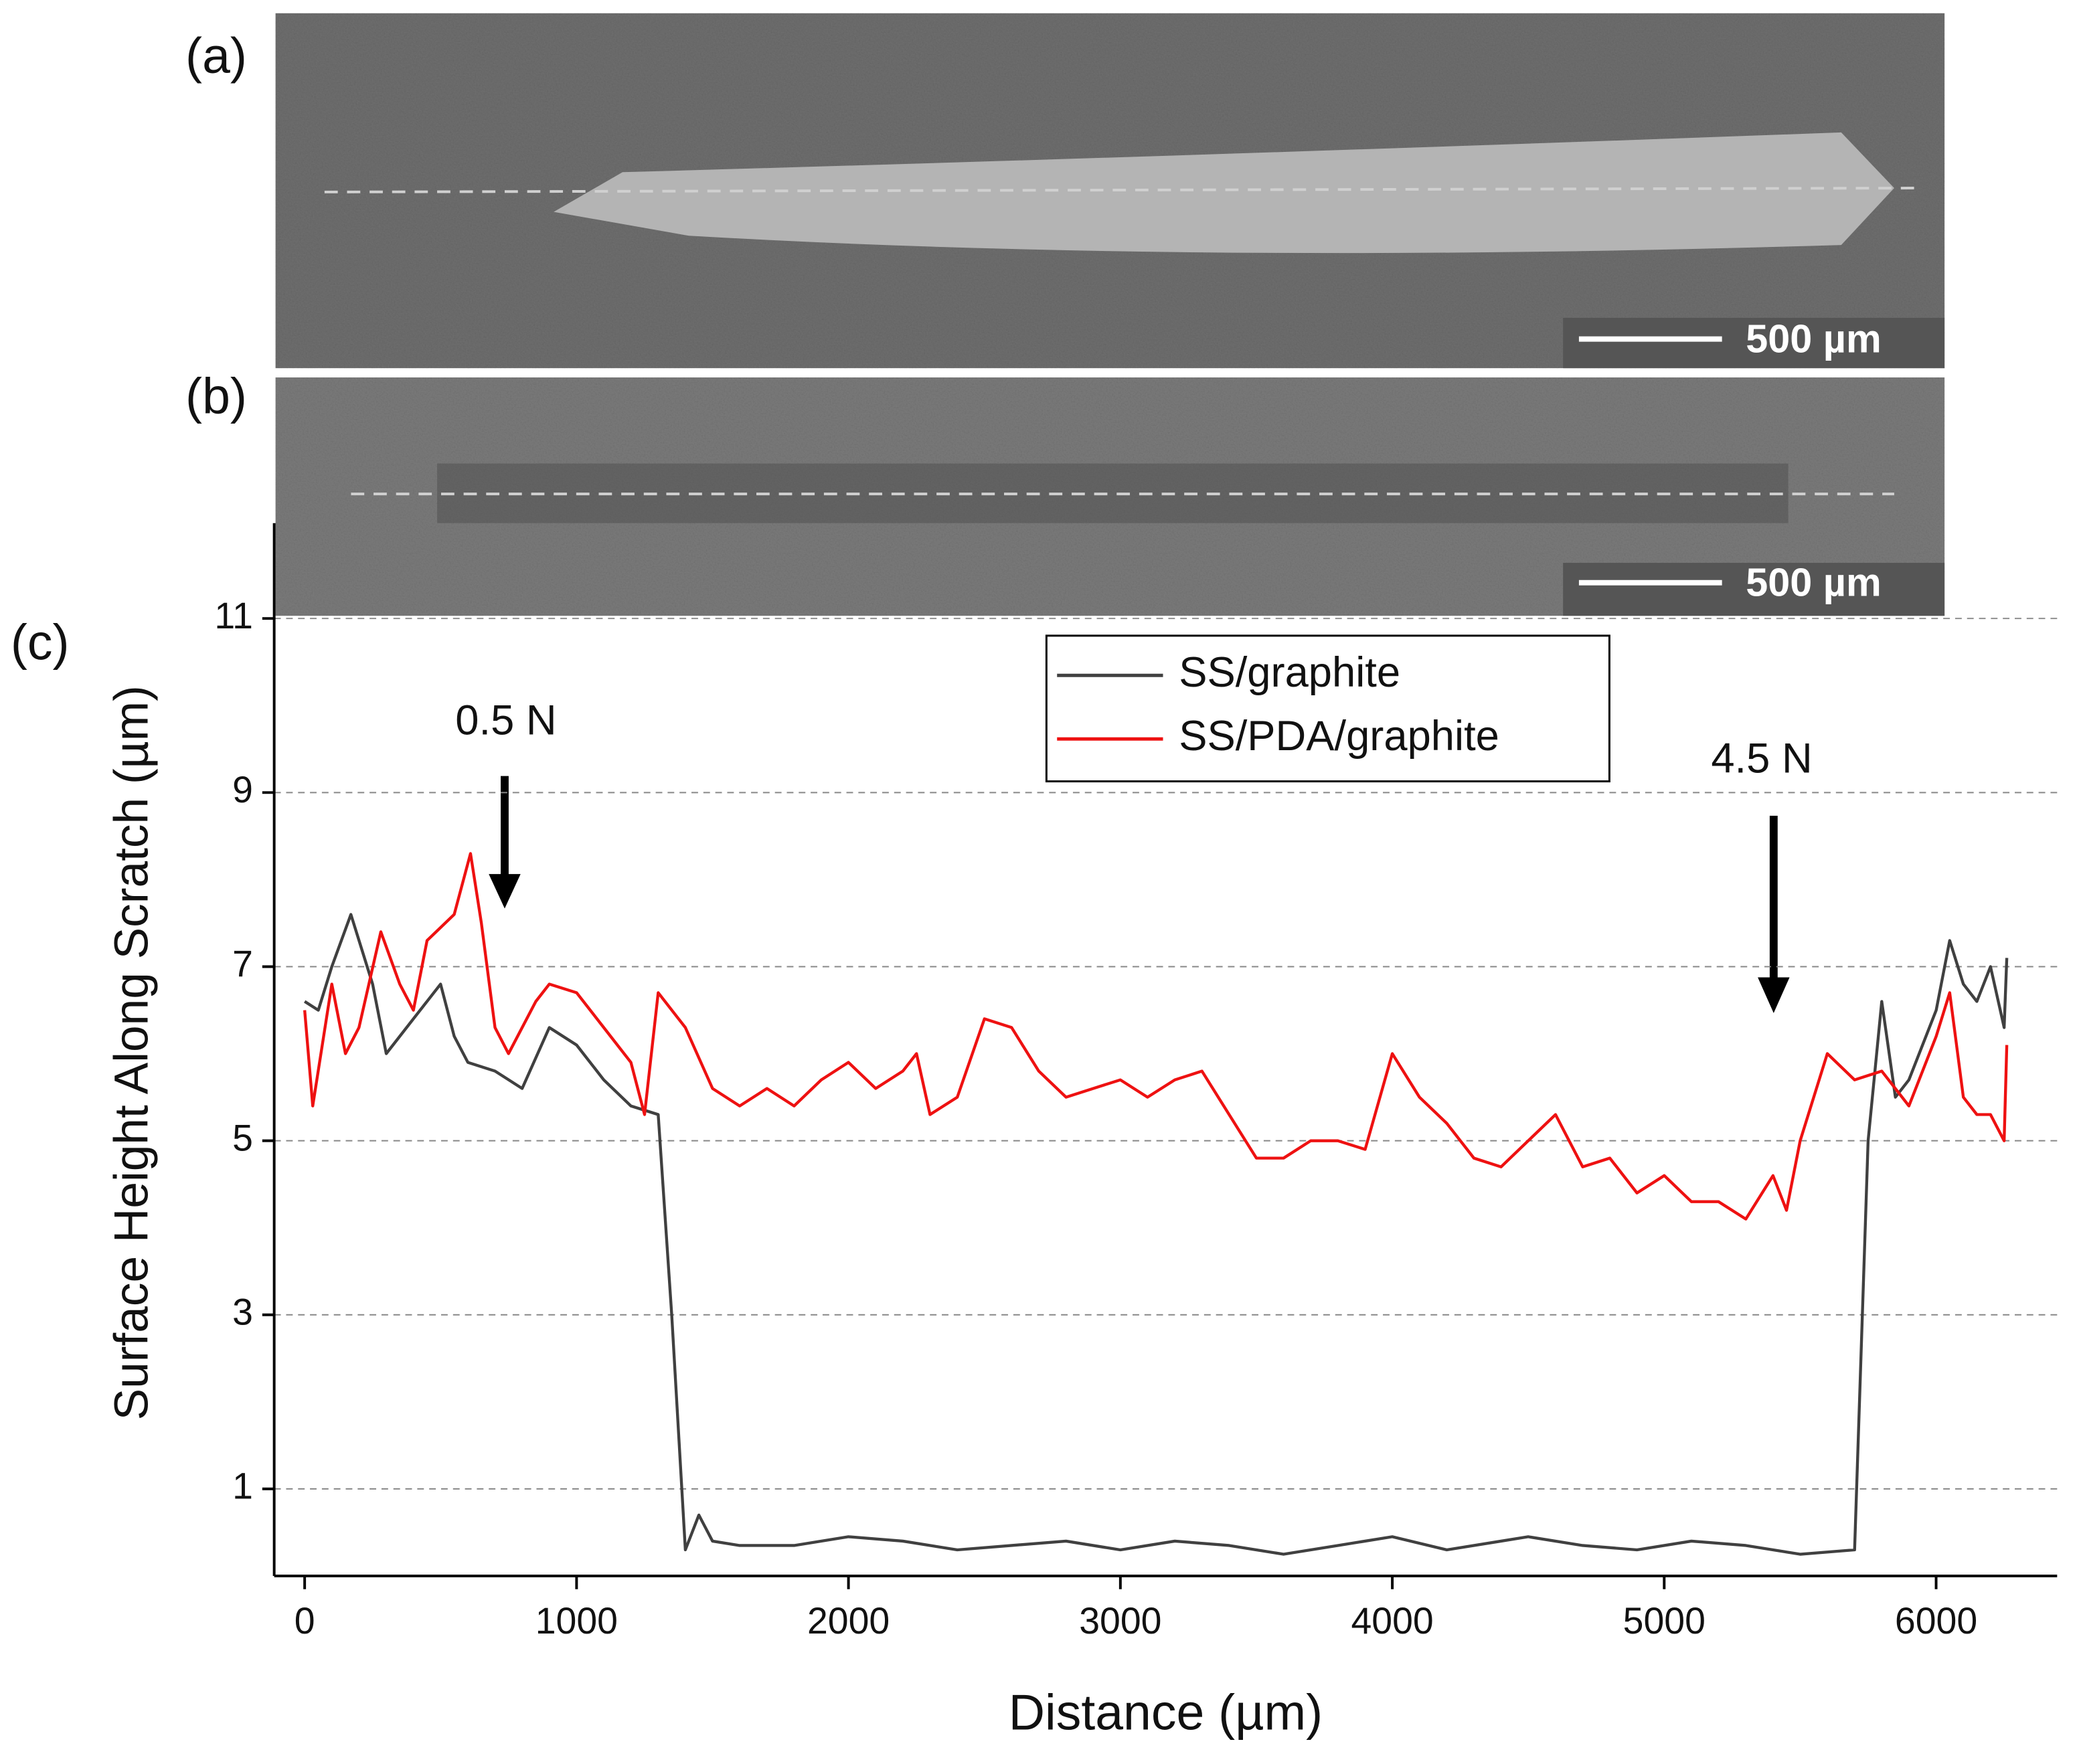 This screenshot has width=2077, height=1764. What do you see at coordinates (243, 1137) in the screenshot?
I see `y-tick-label: 5` at bounding box center [243, 1137].